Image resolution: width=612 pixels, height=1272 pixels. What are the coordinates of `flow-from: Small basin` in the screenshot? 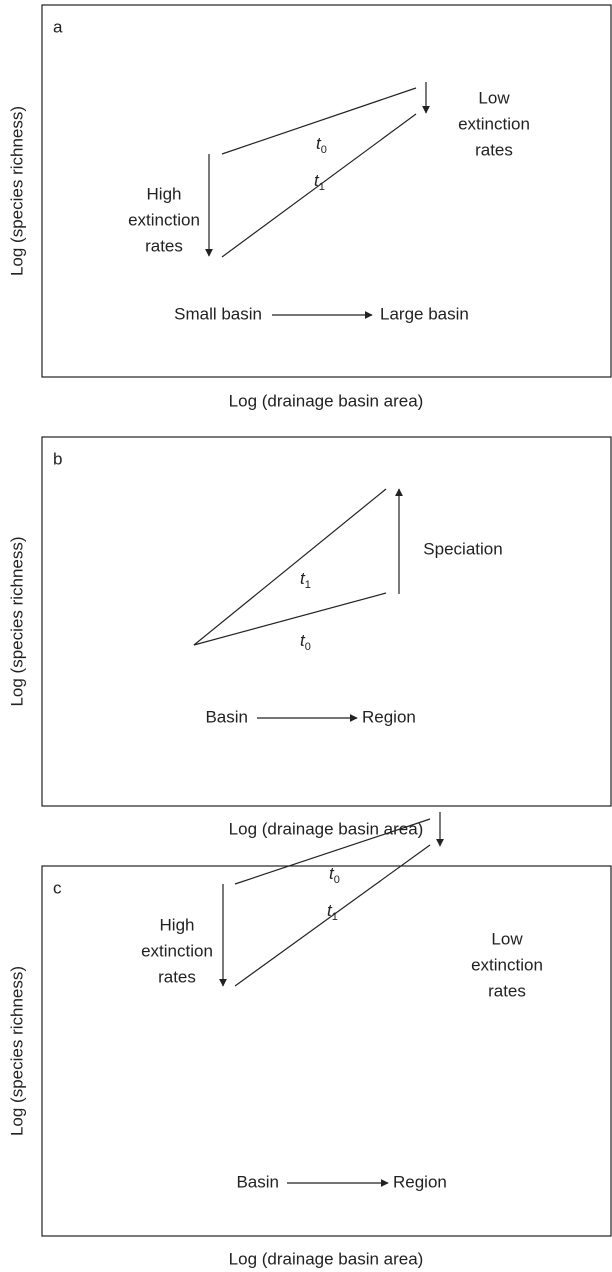 It's located at (218, 313).